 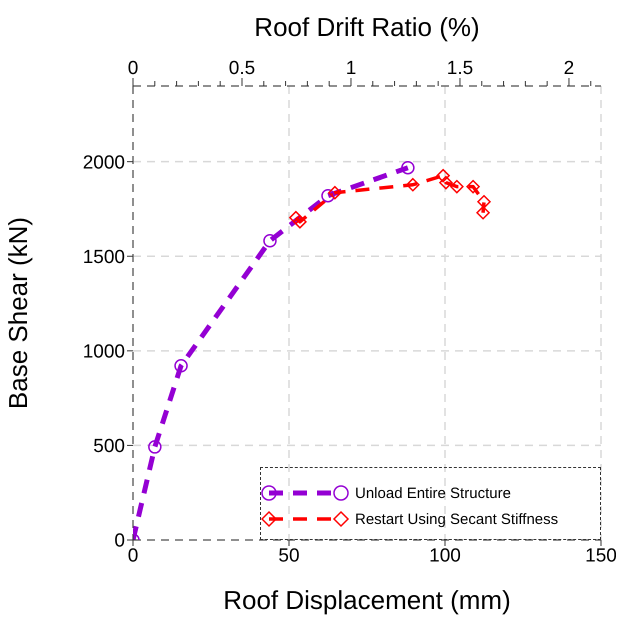 I want to click on x-tick-label: 100, so click(x=445, y=555).